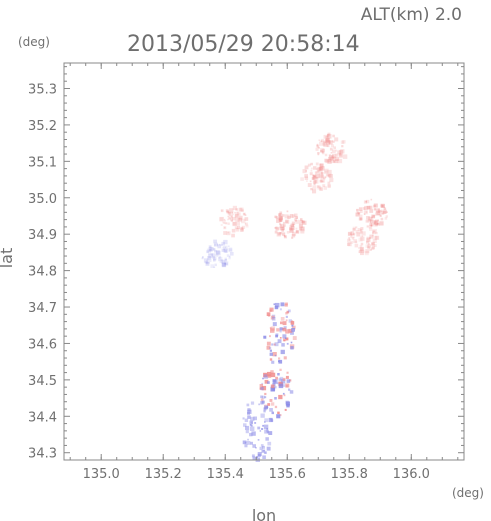  What do you see at coordinates (42, 272) in the screenshot?
I see `y-tick-label: 34.8` at bounding box center [42, 272].